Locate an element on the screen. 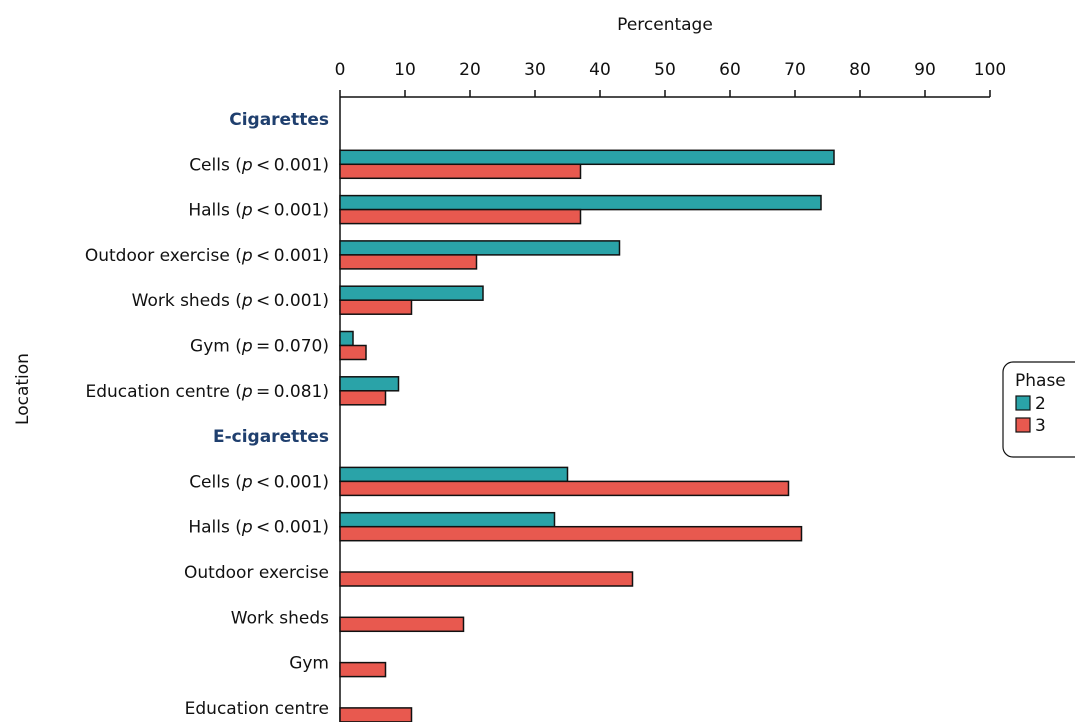  x-tick-label: 40 is located at coordinates (600, 70).